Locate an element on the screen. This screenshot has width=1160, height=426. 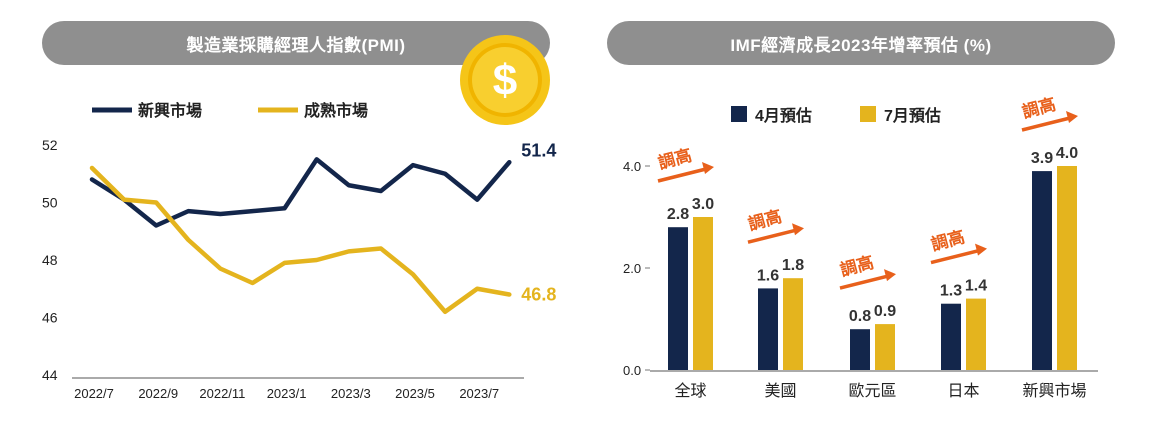
imf-bar-value-label: 1.6 is located at coordinates (768, 275).